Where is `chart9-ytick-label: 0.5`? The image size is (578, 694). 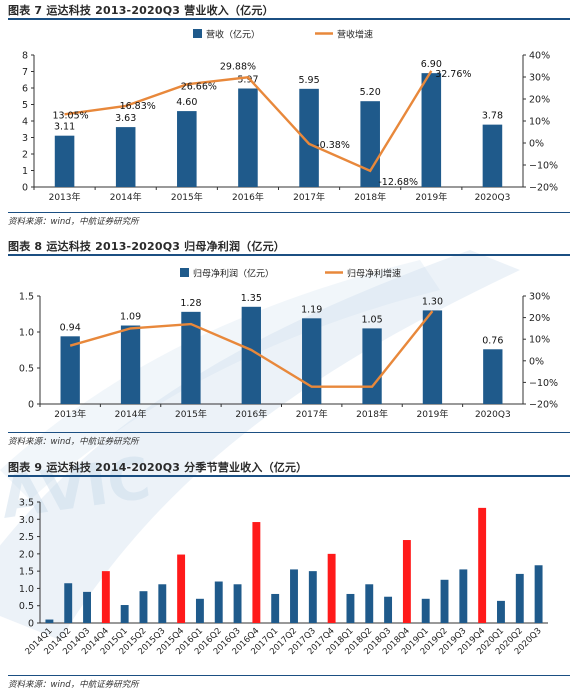 chart9-ytick-label: 0.5 is located at coordinates (26, 606).